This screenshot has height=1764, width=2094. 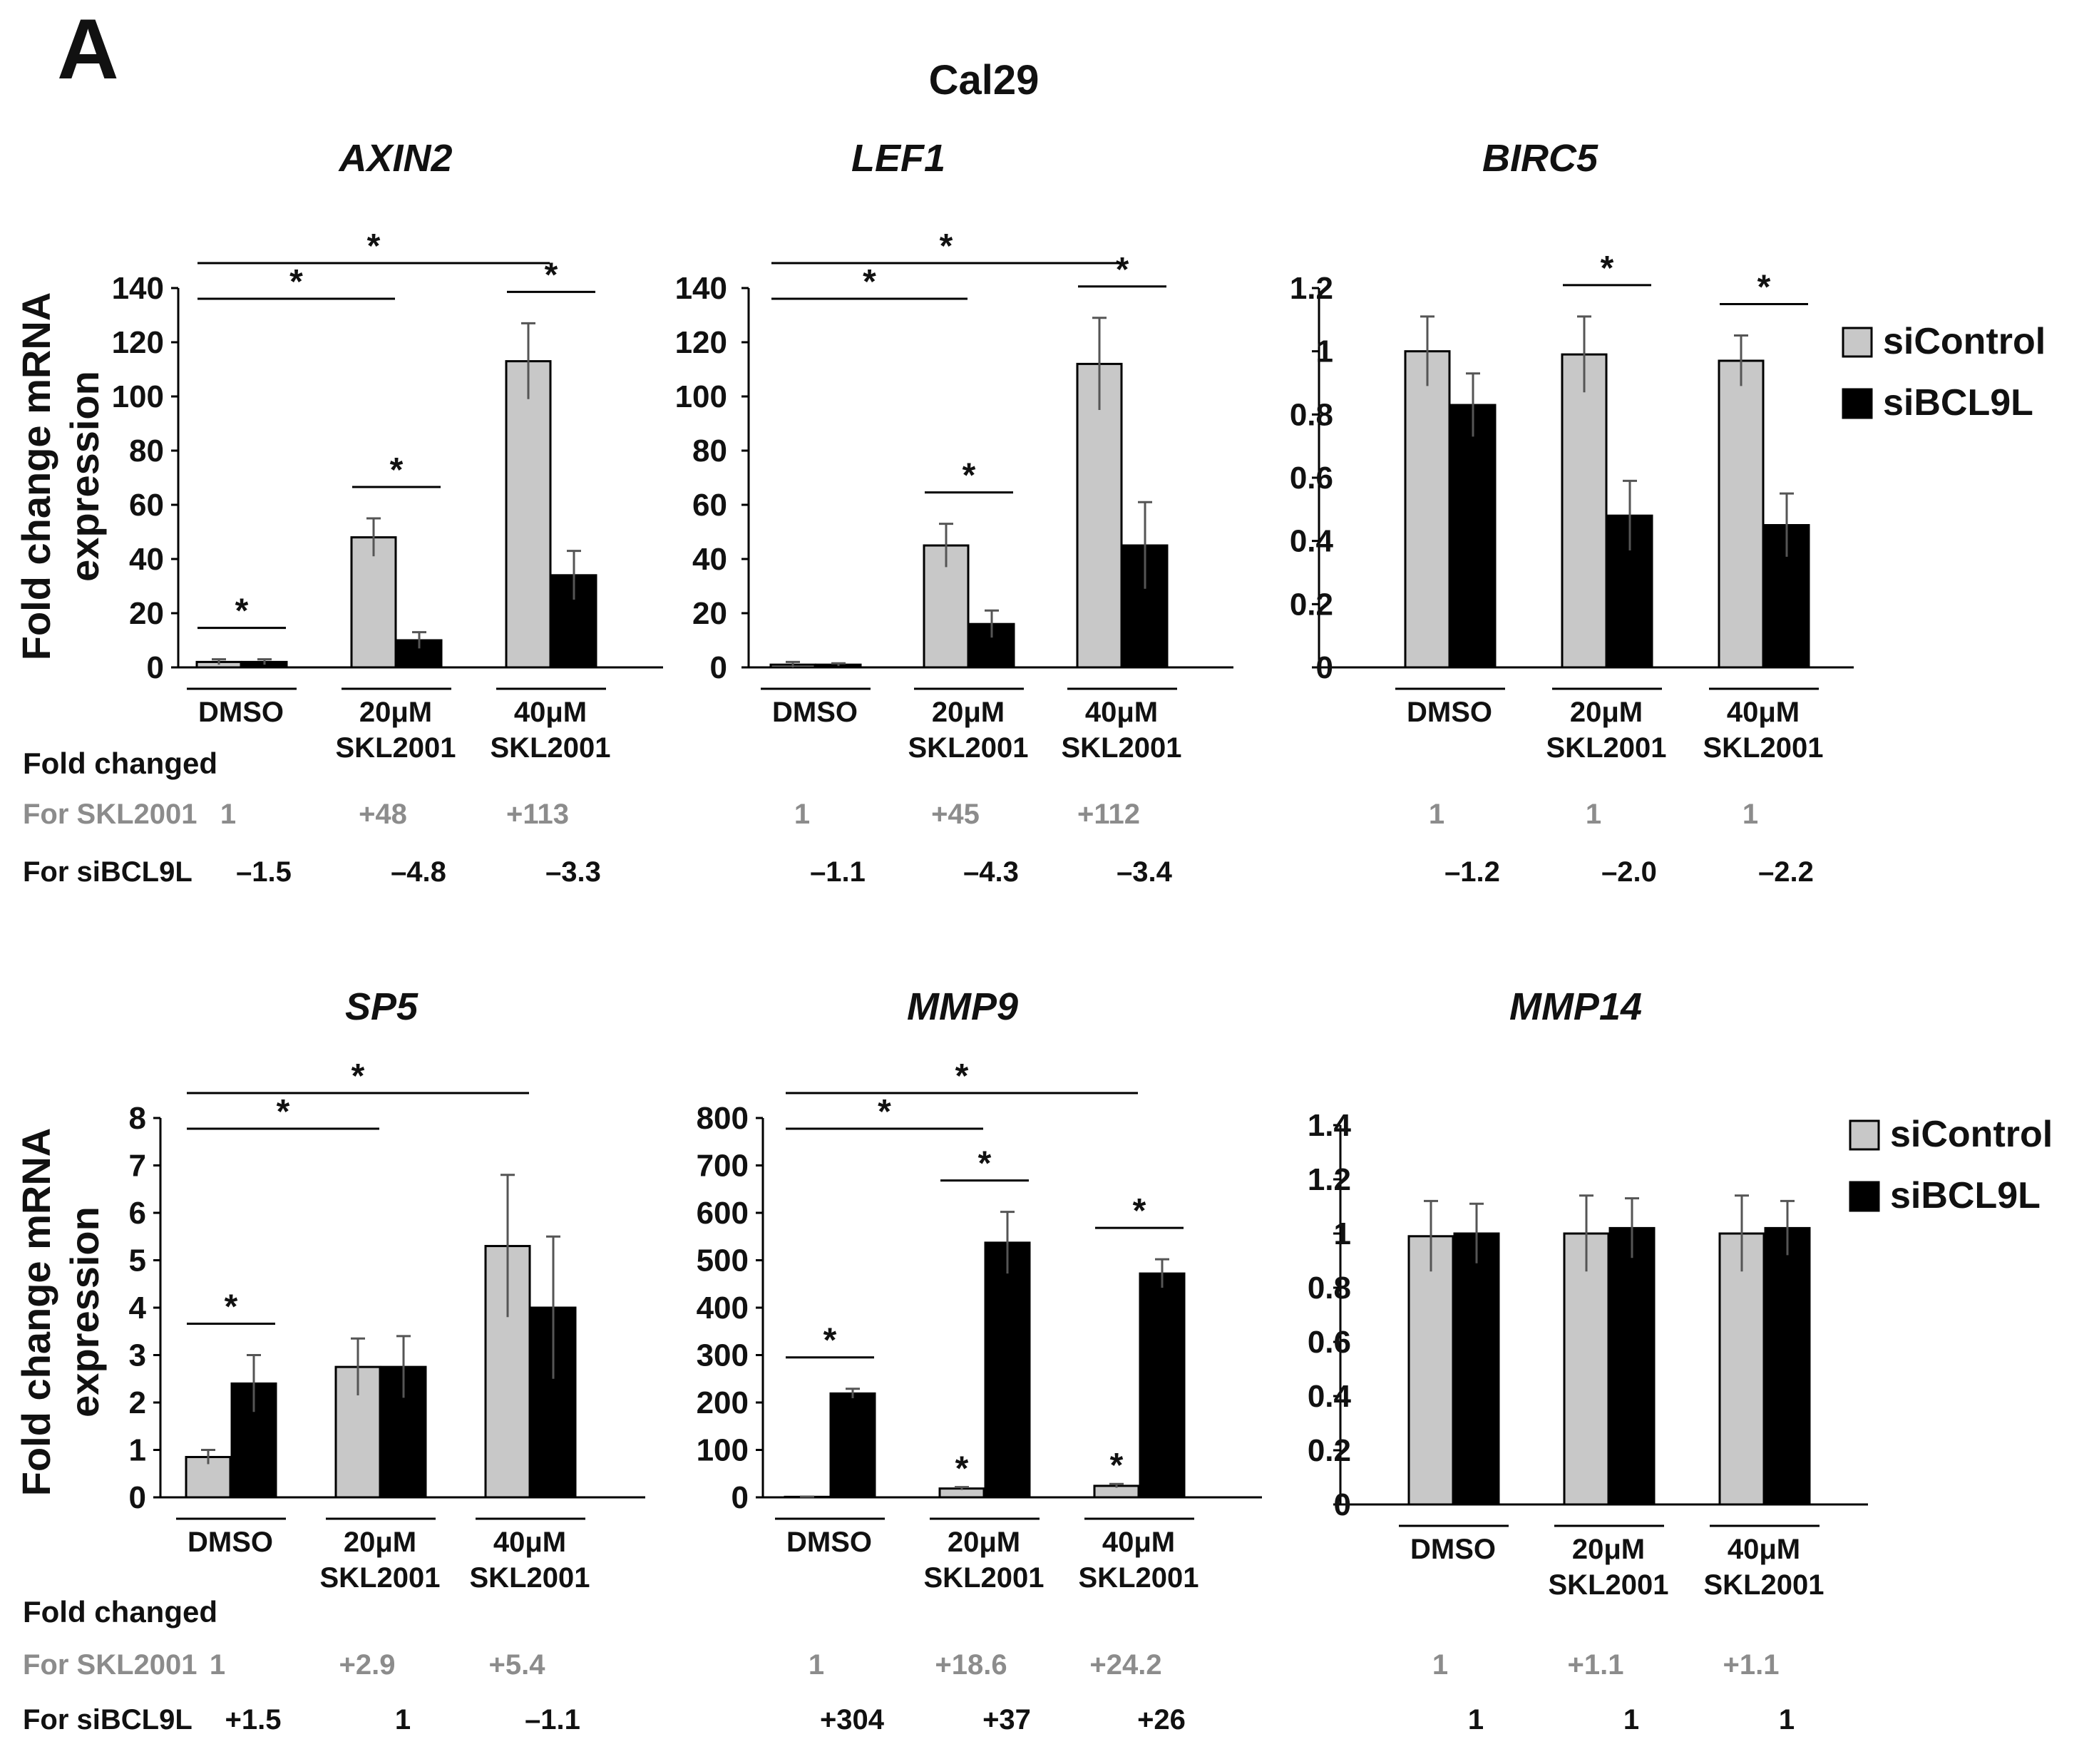 I want to click on y-tick-label: 60, so click(x=709, y=505).